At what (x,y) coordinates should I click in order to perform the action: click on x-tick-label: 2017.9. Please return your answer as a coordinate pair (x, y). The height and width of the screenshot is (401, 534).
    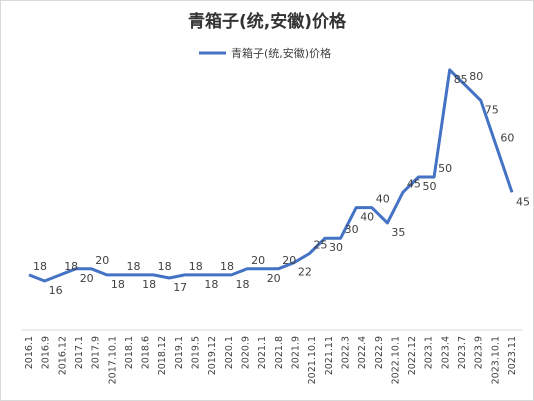
    Looking at the image, I should click on (96, 352).